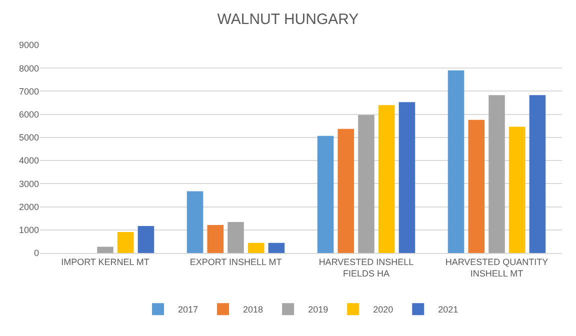 This screenshot has width=576, height=336. What do you see at coordinates (236, 261) in the screenshot?
I see `x-tick-label: EXPORT INSHELL MT` at bounding box center [236, 261].